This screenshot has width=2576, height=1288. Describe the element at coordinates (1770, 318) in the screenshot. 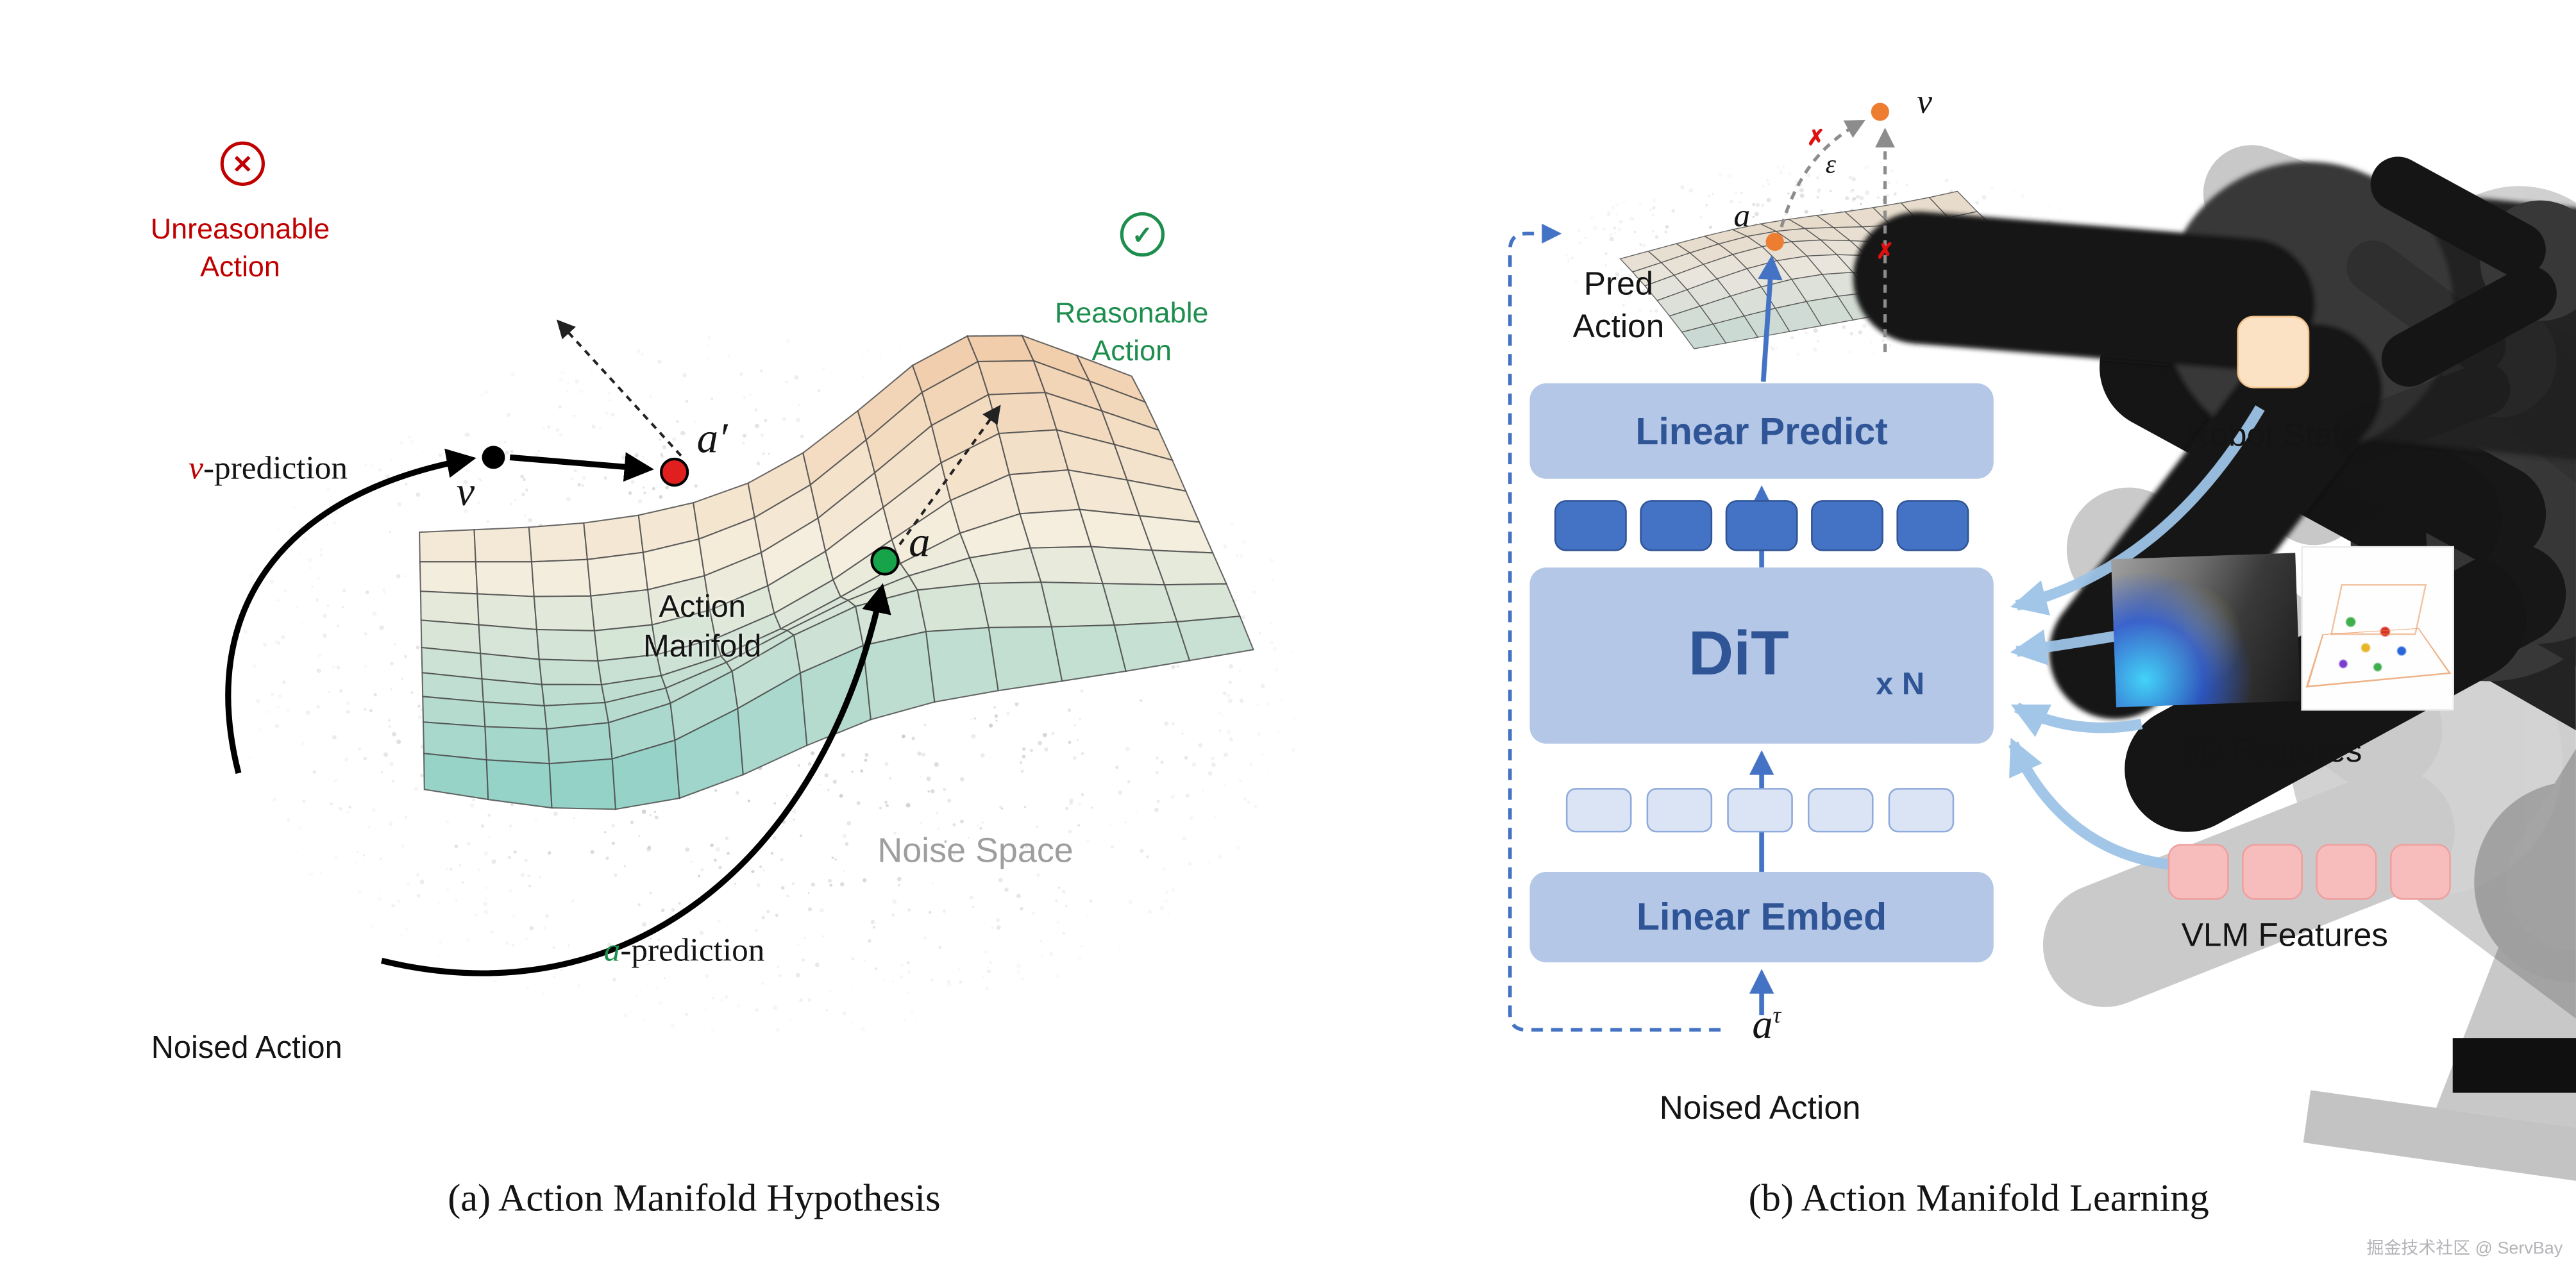

I see `predict-to-action-arrow` at that location.